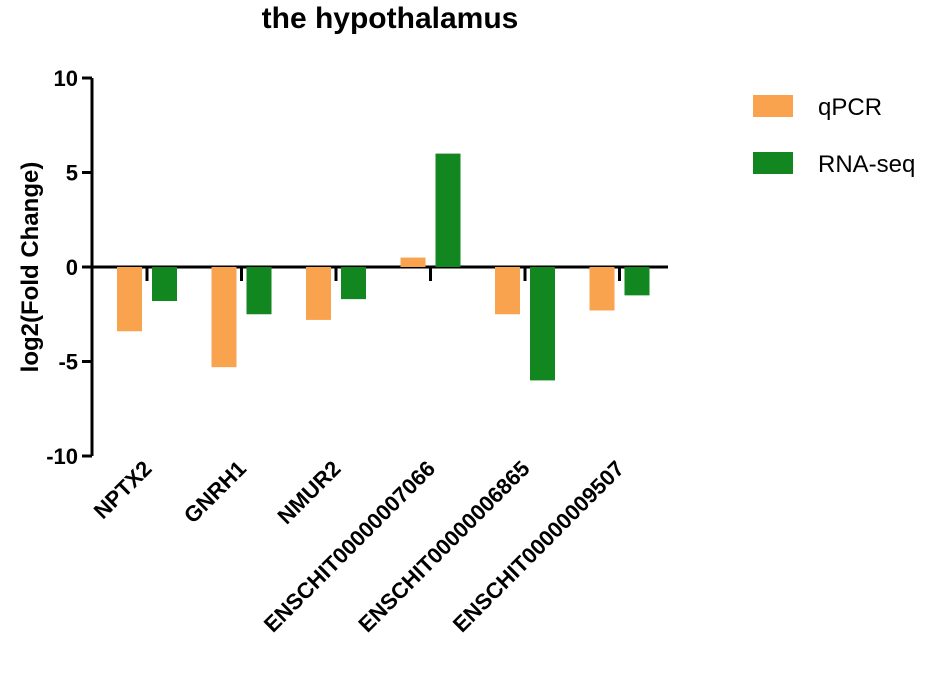  Describe the element at coordinates (215, 492) in the screenshot. I see `x-tick-label: GNRH1` at that location.